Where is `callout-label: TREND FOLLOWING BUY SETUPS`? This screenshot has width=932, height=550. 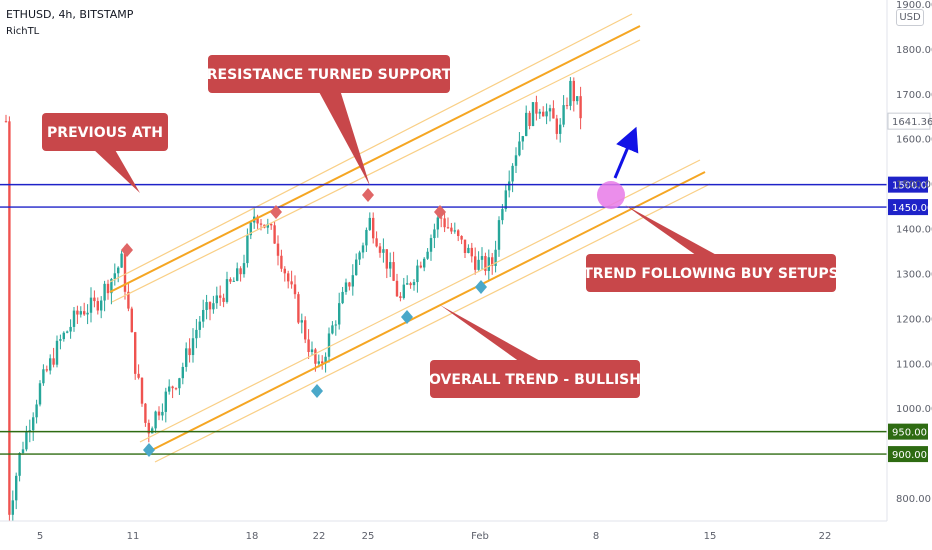 callout-label: TREND FOLLOWING BUY SETUPS is located at coordinates (711, 274).